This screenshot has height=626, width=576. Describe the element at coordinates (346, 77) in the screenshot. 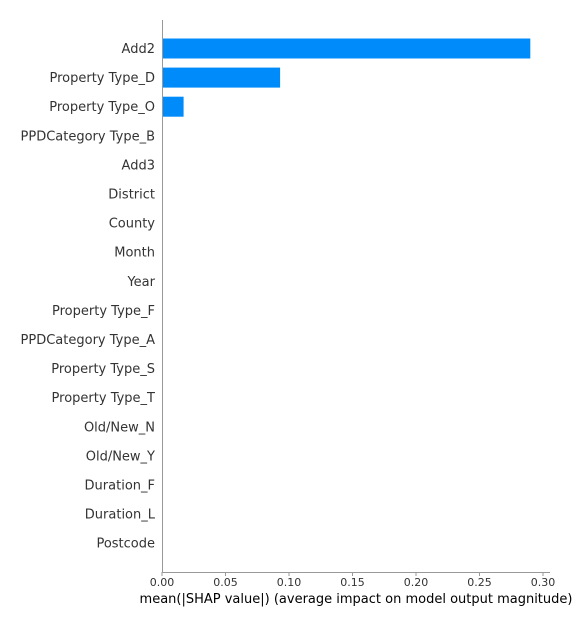

I see `bars-layer` at that location.